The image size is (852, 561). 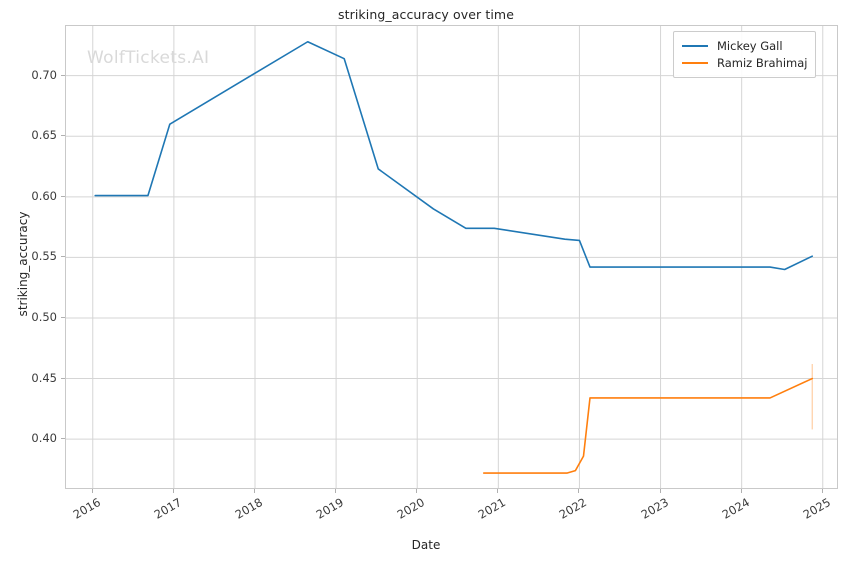 I want to click on y-tick-label: 0.55, so click(x=44, y=256).